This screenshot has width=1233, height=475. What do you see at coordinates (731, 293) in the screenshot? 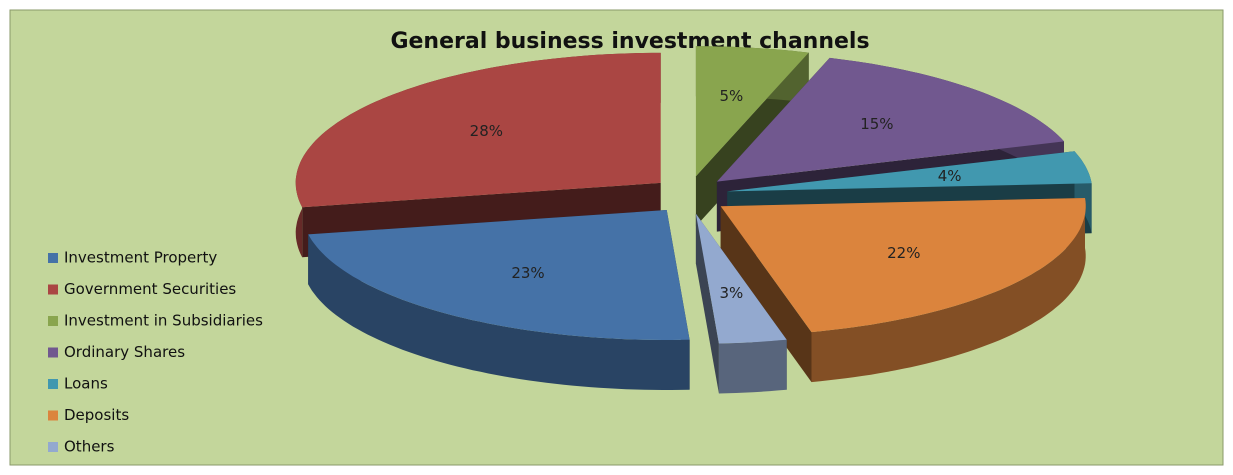
I see `data-label: 3%` at bounding box center [731, 293].